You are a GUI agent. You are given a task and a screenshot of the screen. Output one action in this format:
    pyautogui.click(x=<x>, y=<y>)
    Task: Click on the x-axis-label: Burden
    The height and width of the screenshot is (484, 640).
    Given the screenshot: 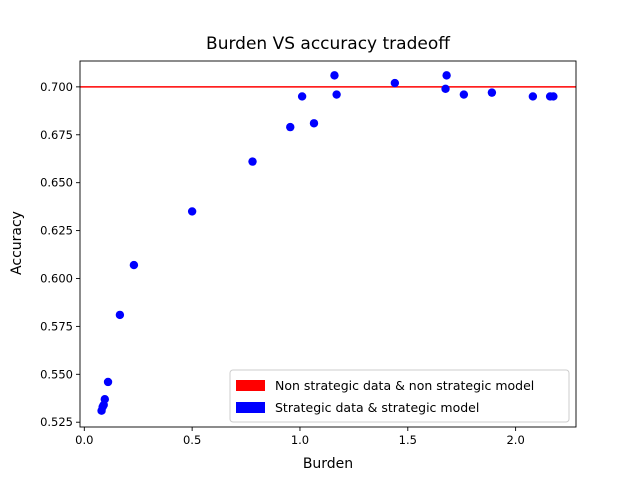 What is the action you would take?
    pyautogui.click(x=328, y=464)
    